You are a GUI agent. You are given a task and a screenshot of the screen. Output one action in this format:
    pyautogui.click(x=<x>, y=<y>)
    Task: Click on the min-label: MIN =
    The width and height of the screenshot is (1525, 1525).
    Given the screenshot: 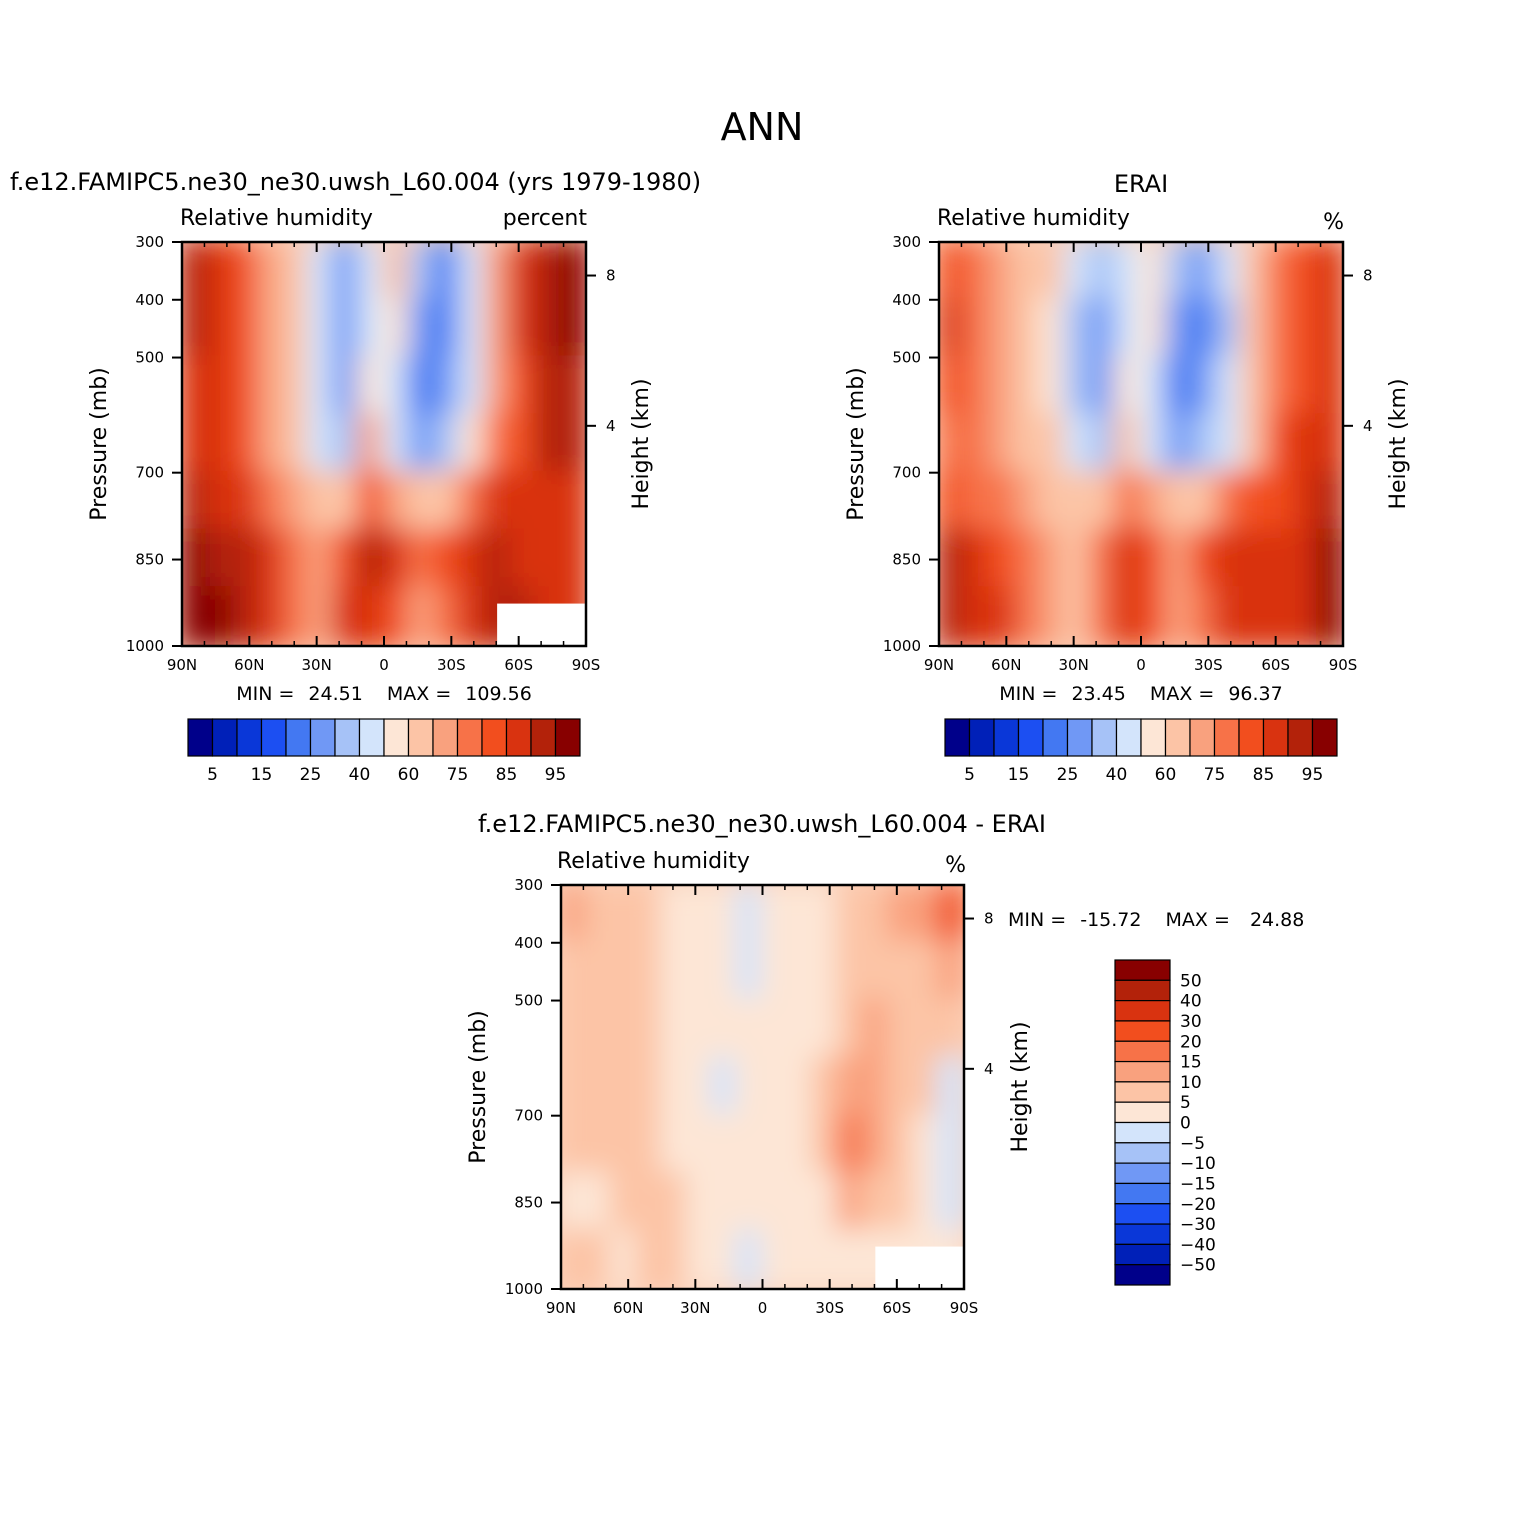 What is the action you would take?
    pyautogui.click(x=1028, y=694)
    